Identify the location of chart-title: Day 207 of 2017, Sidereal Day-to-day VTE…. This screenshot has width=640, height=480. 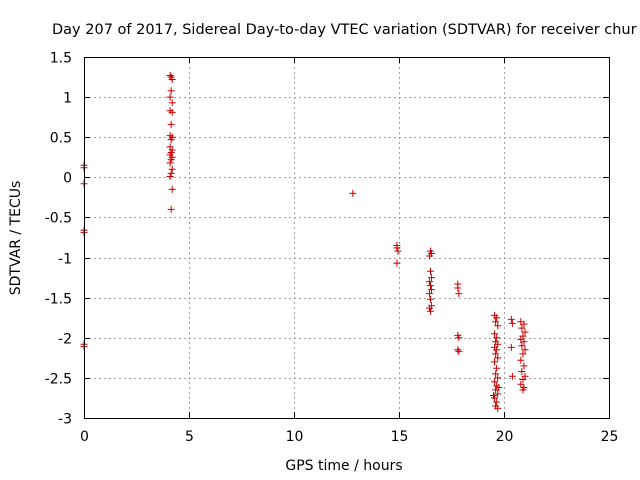
(344, 30).